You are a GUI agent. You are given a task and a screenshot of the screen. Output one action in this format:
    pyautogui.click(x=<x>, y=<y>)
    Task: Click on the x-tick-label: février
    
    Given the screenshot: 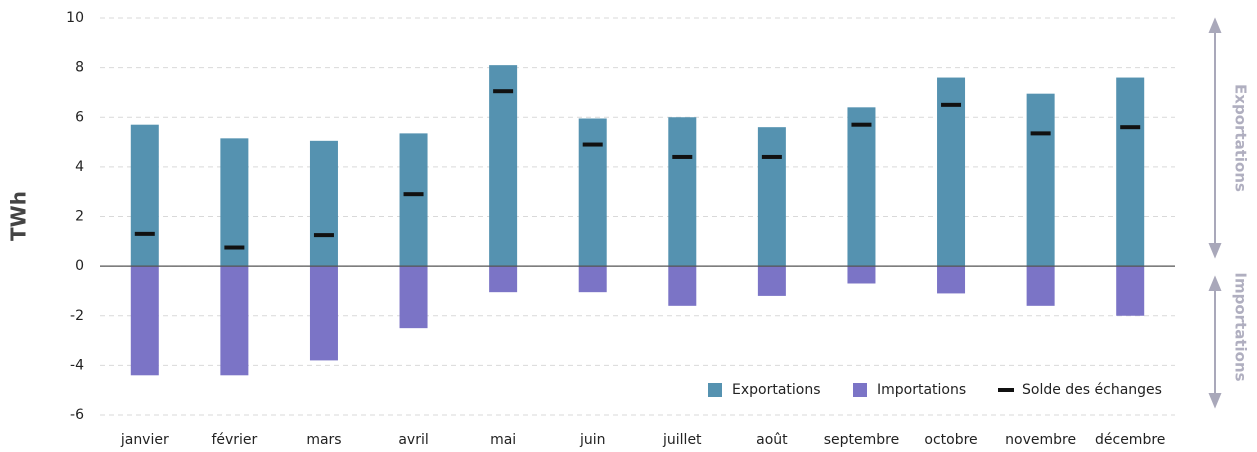 What is the action you would take?
    pyautogui.click(x=234, y=440)
    